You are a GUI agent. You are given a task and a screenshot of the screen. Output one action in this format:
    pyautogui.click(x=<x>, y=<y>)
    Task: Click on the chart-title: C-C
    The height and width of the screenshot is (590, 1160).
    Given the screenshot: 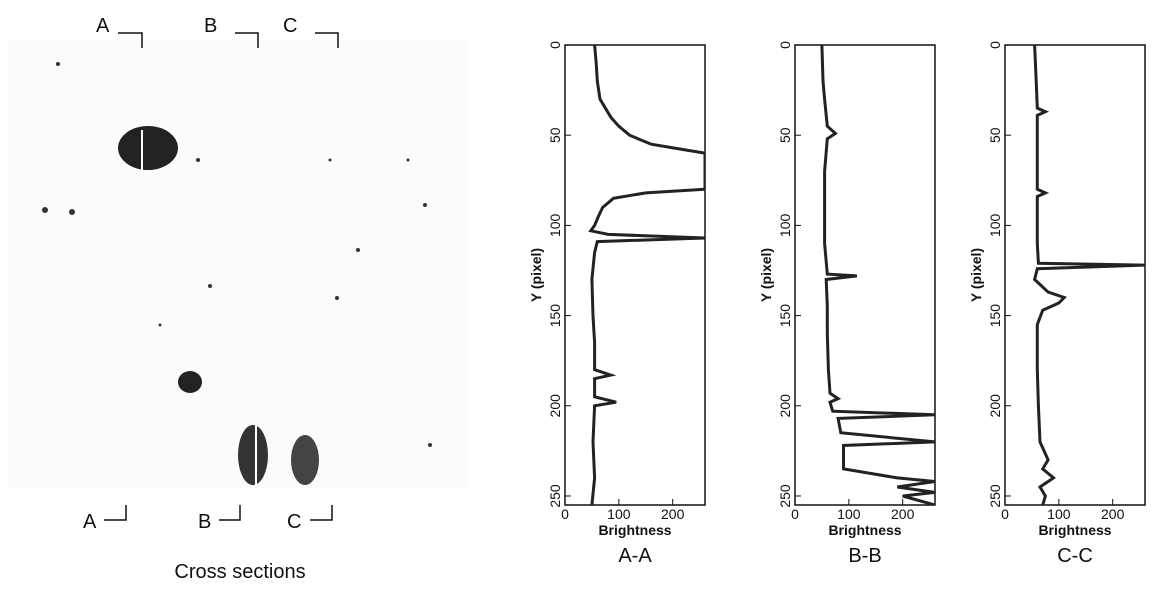 What is the action you would take?
    pyautogui.click(x=1075, y=556)
    